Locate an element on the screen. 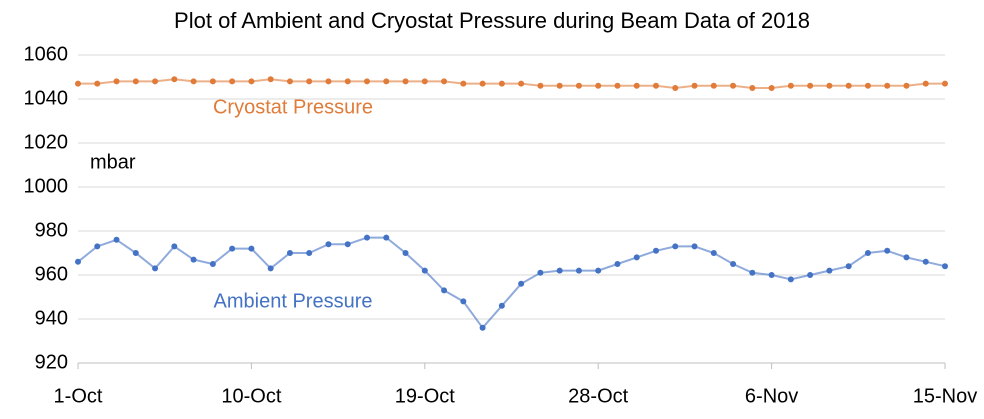 The width and height of the screenshot is (984, 419). annotation: Ambient Pressure is located at coordinates (293, 301).